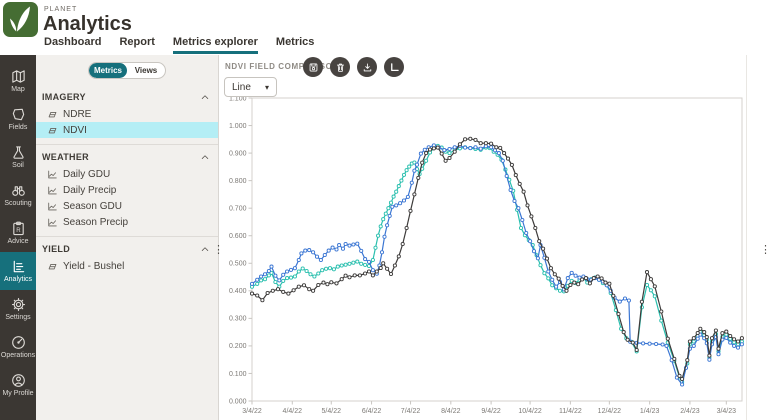 The image size is (768, 420). Describe the element at coordinates (282, 66) in the screenshot. I see `panel-title: NDVI FIELD COMPARISON` at that location.